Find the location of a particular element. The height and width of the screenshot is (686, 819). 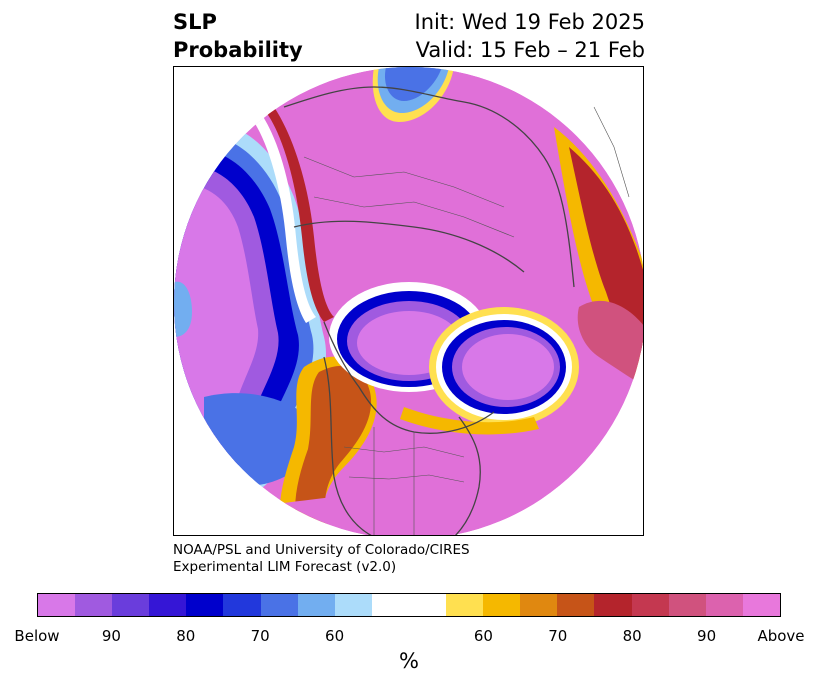

coastline-na-west is located at coordinates (347, 445).